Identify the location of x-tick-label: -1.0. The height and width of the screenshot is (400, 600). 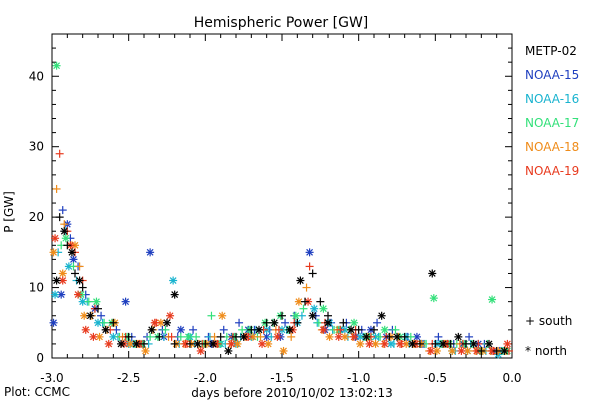
(358, 378).